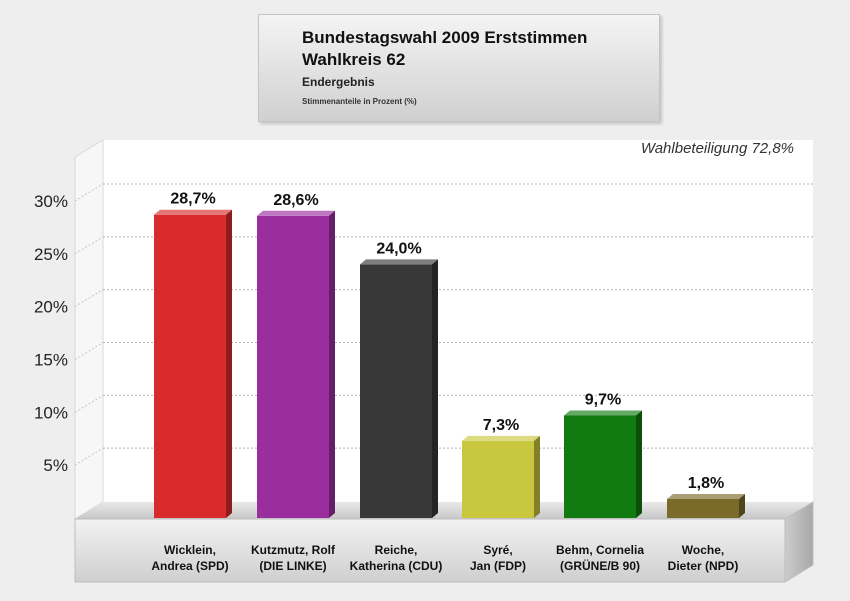  Describe the element at coordinates (799, 542) in the screenshot. I see `base-right-side` at that location.